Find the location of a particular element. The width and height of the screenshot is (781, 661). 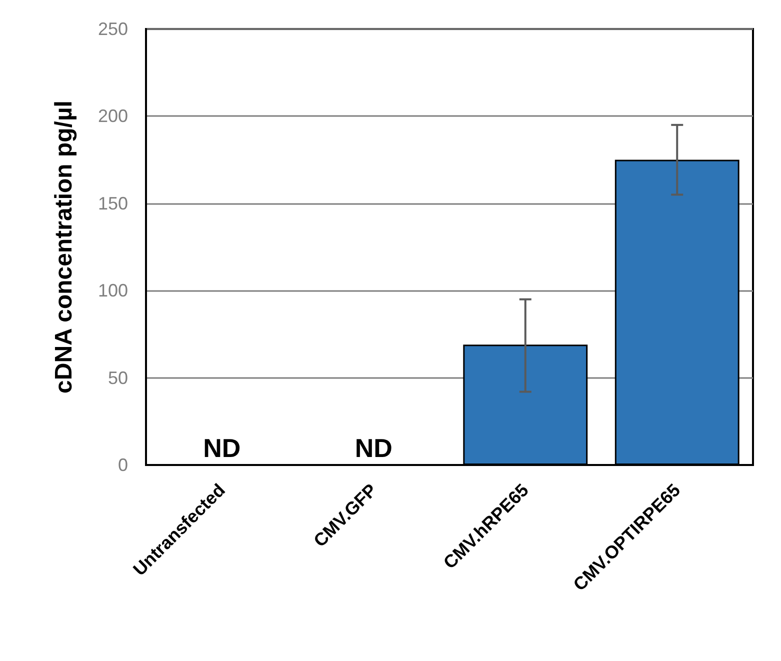

y-tick-label: 50 is located at coordinates (118, 378).